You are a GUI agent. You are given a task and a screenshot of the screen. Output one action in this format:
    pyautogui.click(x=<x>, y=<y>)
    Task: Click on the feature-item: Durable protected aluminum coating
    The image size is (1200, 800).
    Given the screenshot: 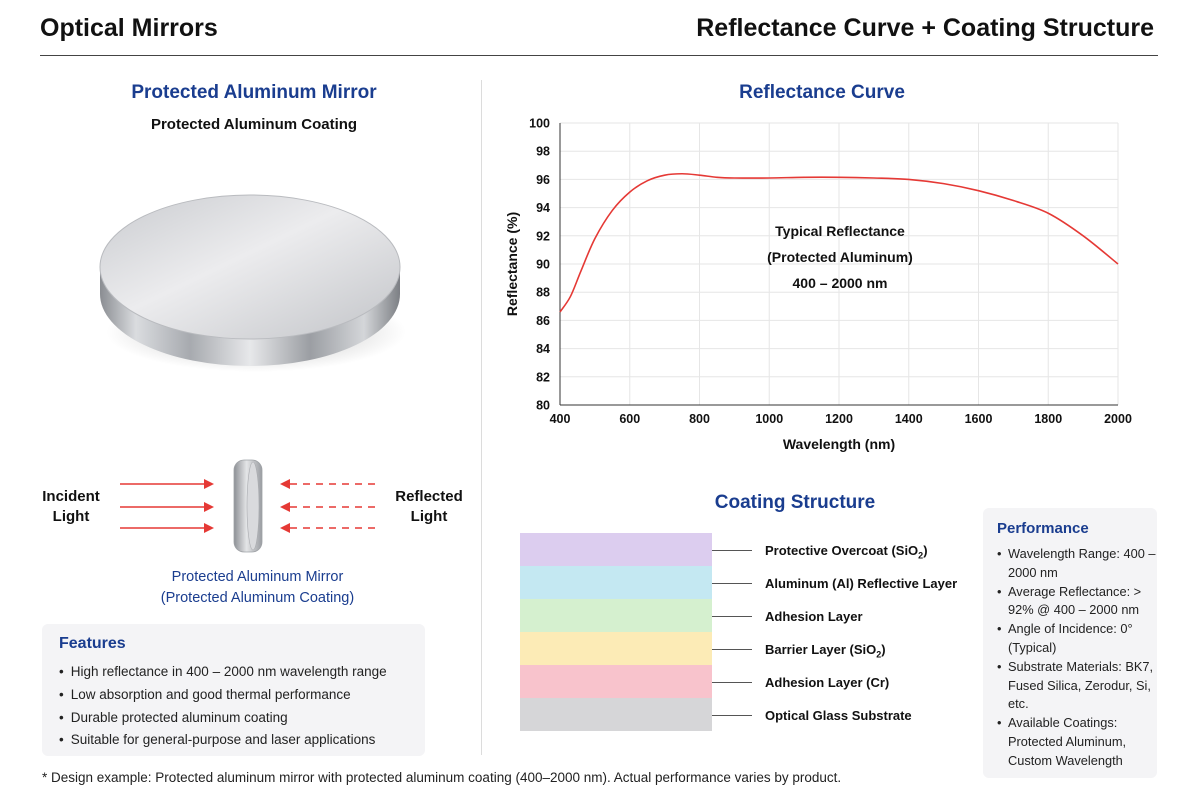 What is the action you would take?
    pyautogui.click(x=223, y=718)
    